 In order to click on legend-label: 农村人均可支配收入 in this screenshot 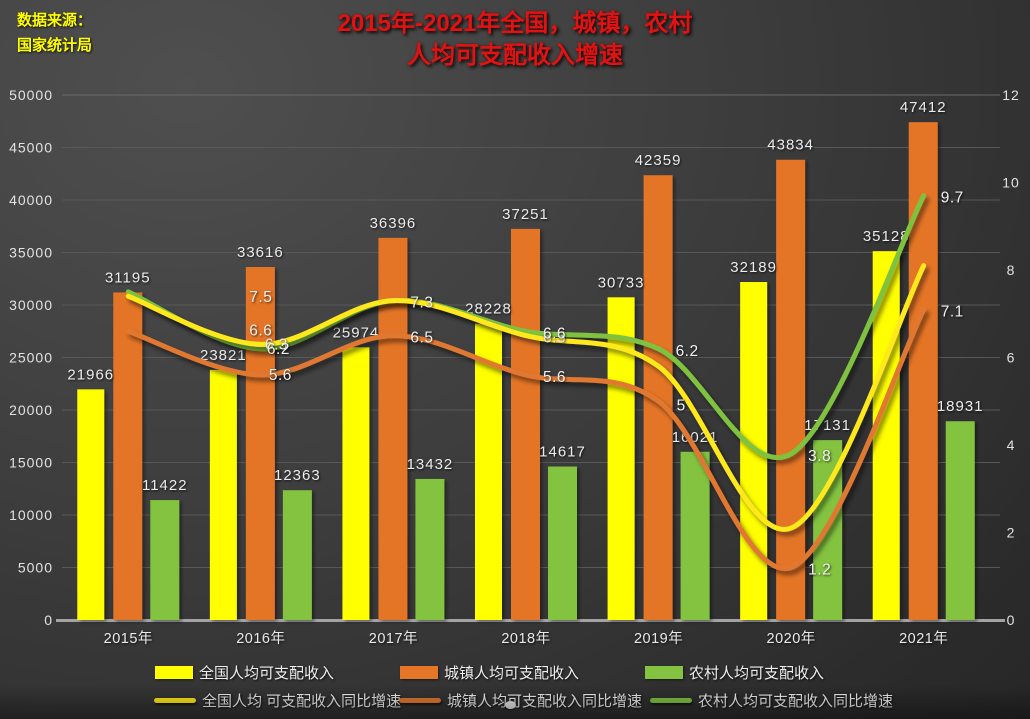, I will do `click(757, 673)`.